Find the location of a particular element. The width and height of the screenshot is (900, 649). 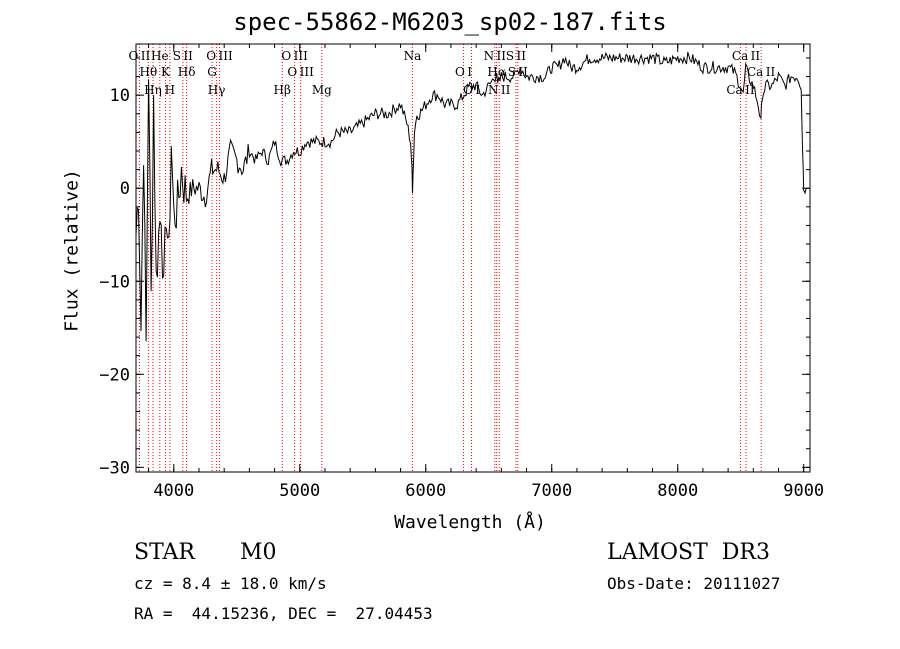

spectral-line-label: H is located at coordinates (170, 90).